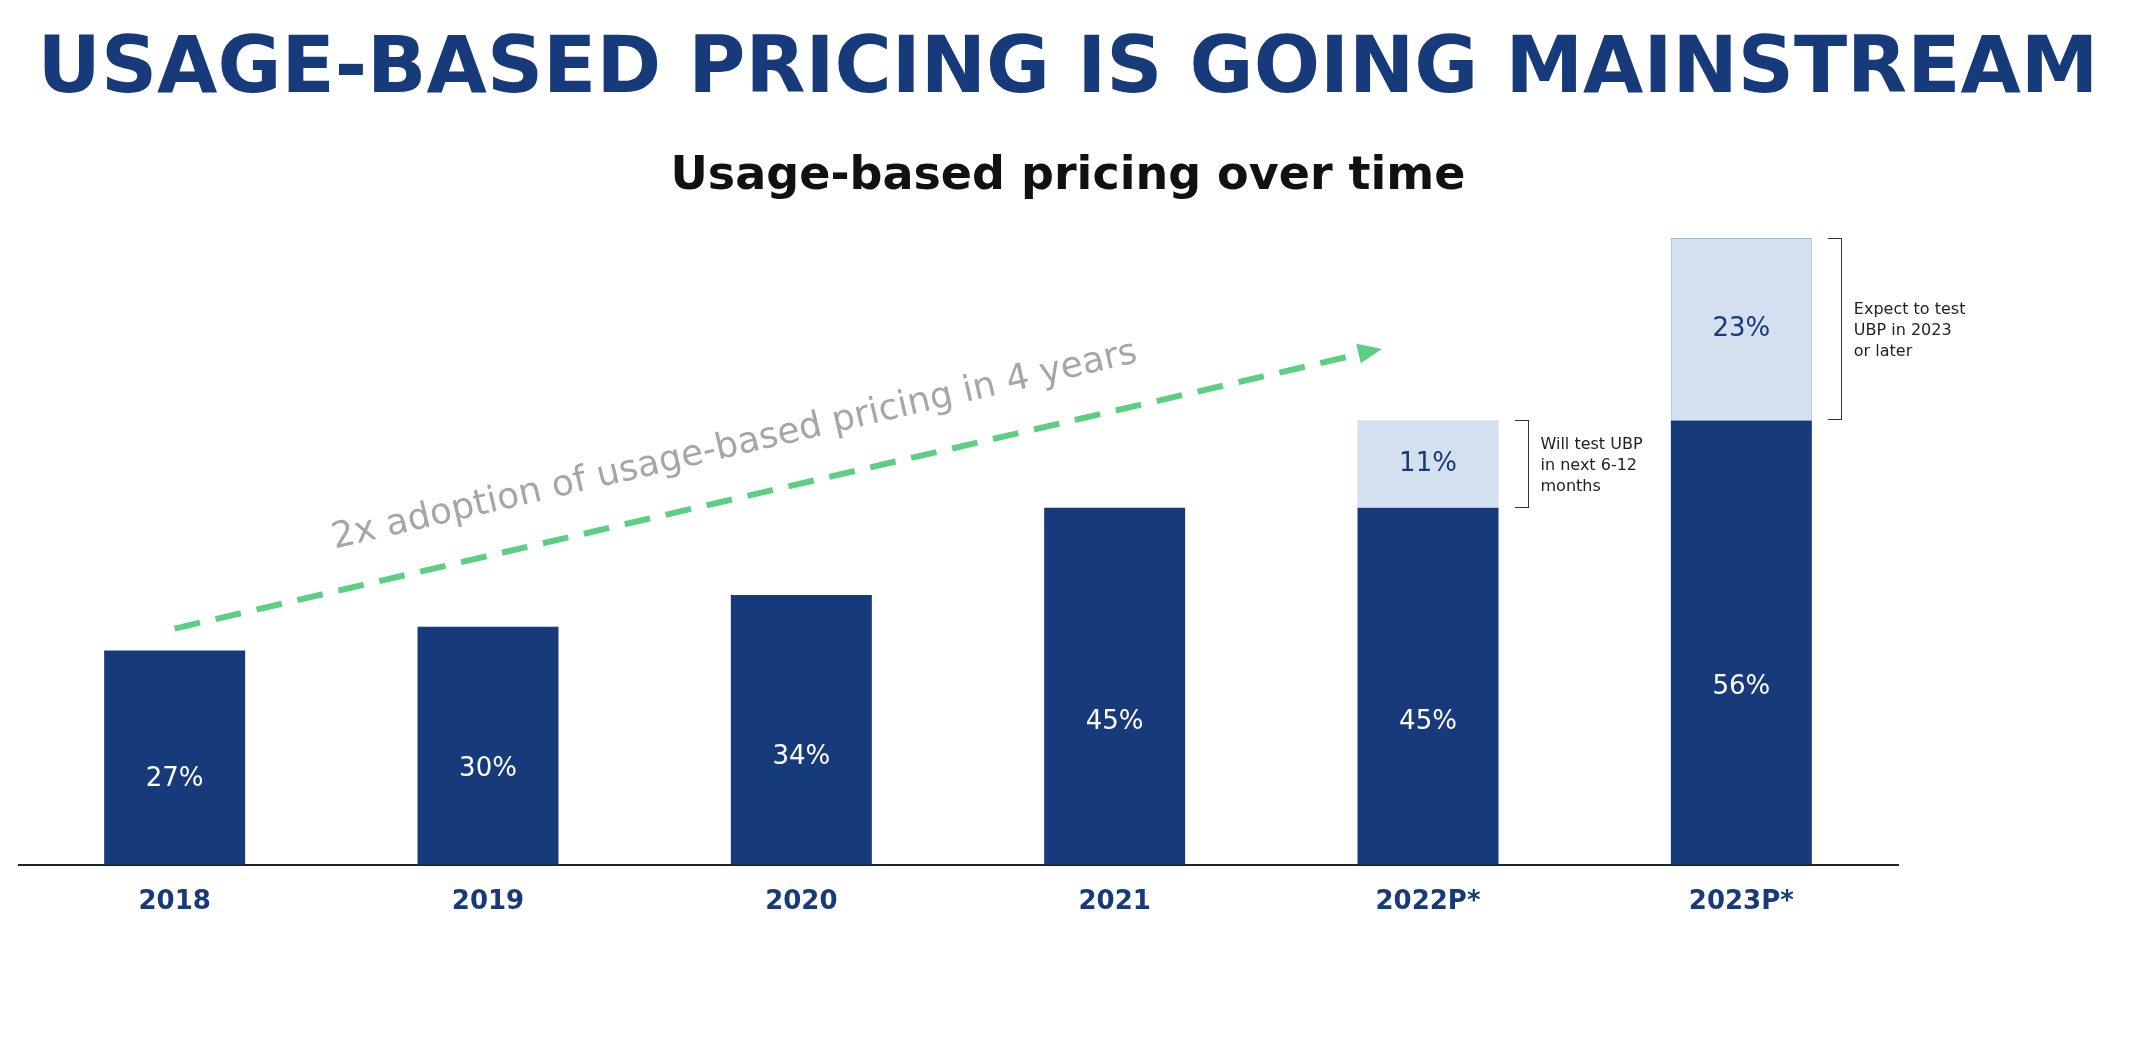  Describe the element at coordinates (1910, 329) in the screenshot. I see `annotation: Expect to test UBP in 2023 or later` at that location.